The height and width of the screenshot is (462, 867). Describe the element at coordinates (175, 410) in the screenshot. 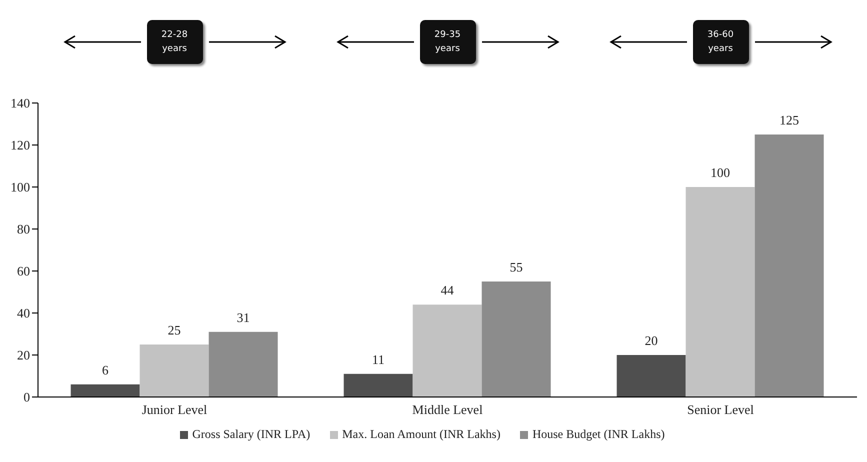

I see `x-tick-label: Junior Level` at that location.